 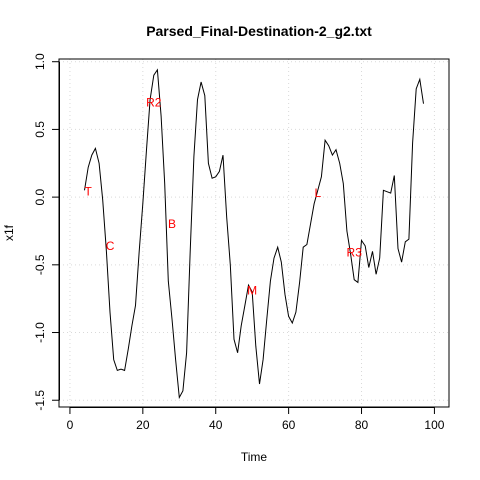 What do you see at coordinates (46, 232) in the screenshot?
I see `y-axis: -1.5 -1.0 -0.5 0.0 0.5 1.0` at bounding box center [46, 232].